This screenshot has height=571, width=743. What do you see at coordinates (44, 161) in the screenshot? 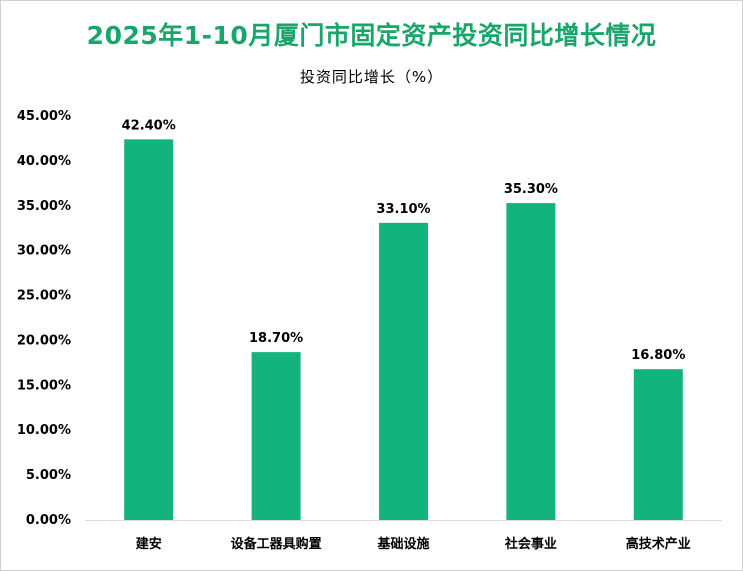
I see `y-tick-label: 40.00%` at bounding box center [44, 161].